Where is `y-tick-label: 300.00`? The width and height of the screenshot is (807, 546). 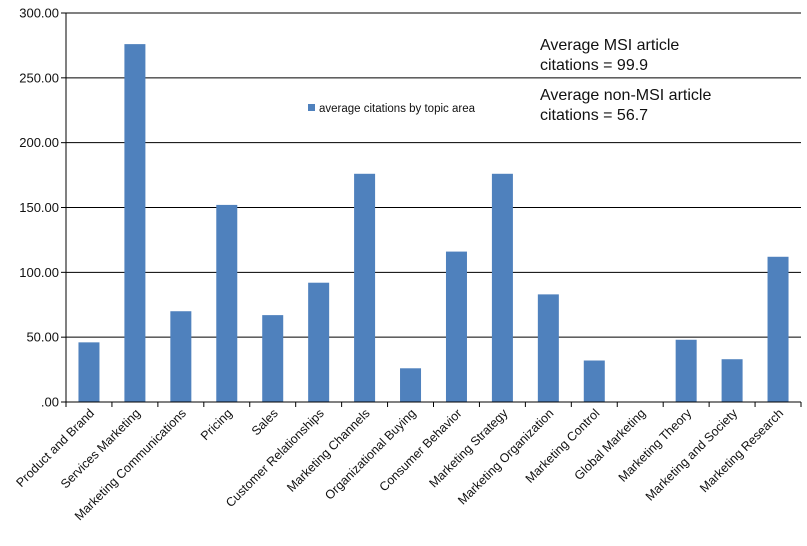 y-tick-label: 300.00 is located at coordinates (39, 13).